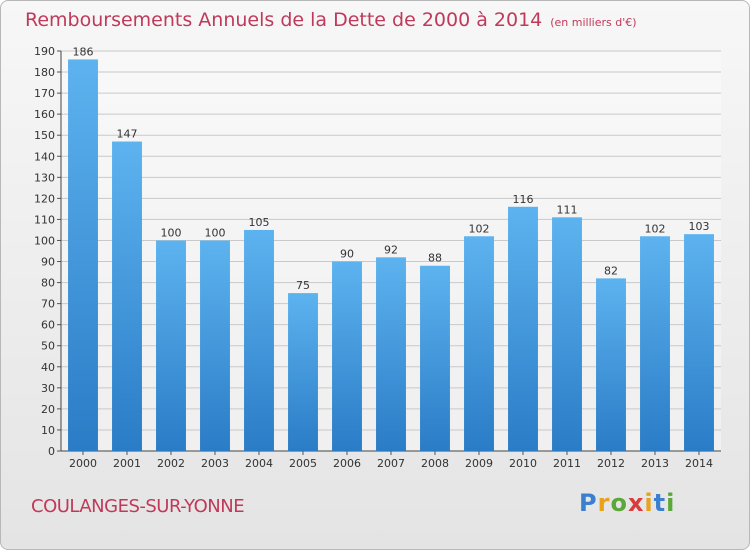 The height and width of the screenshot is (550, 750). What do you see at coordinates (655, 463) in the screenshot?
I see `x-tick-label: 2013` at bounding box center [655, 463].